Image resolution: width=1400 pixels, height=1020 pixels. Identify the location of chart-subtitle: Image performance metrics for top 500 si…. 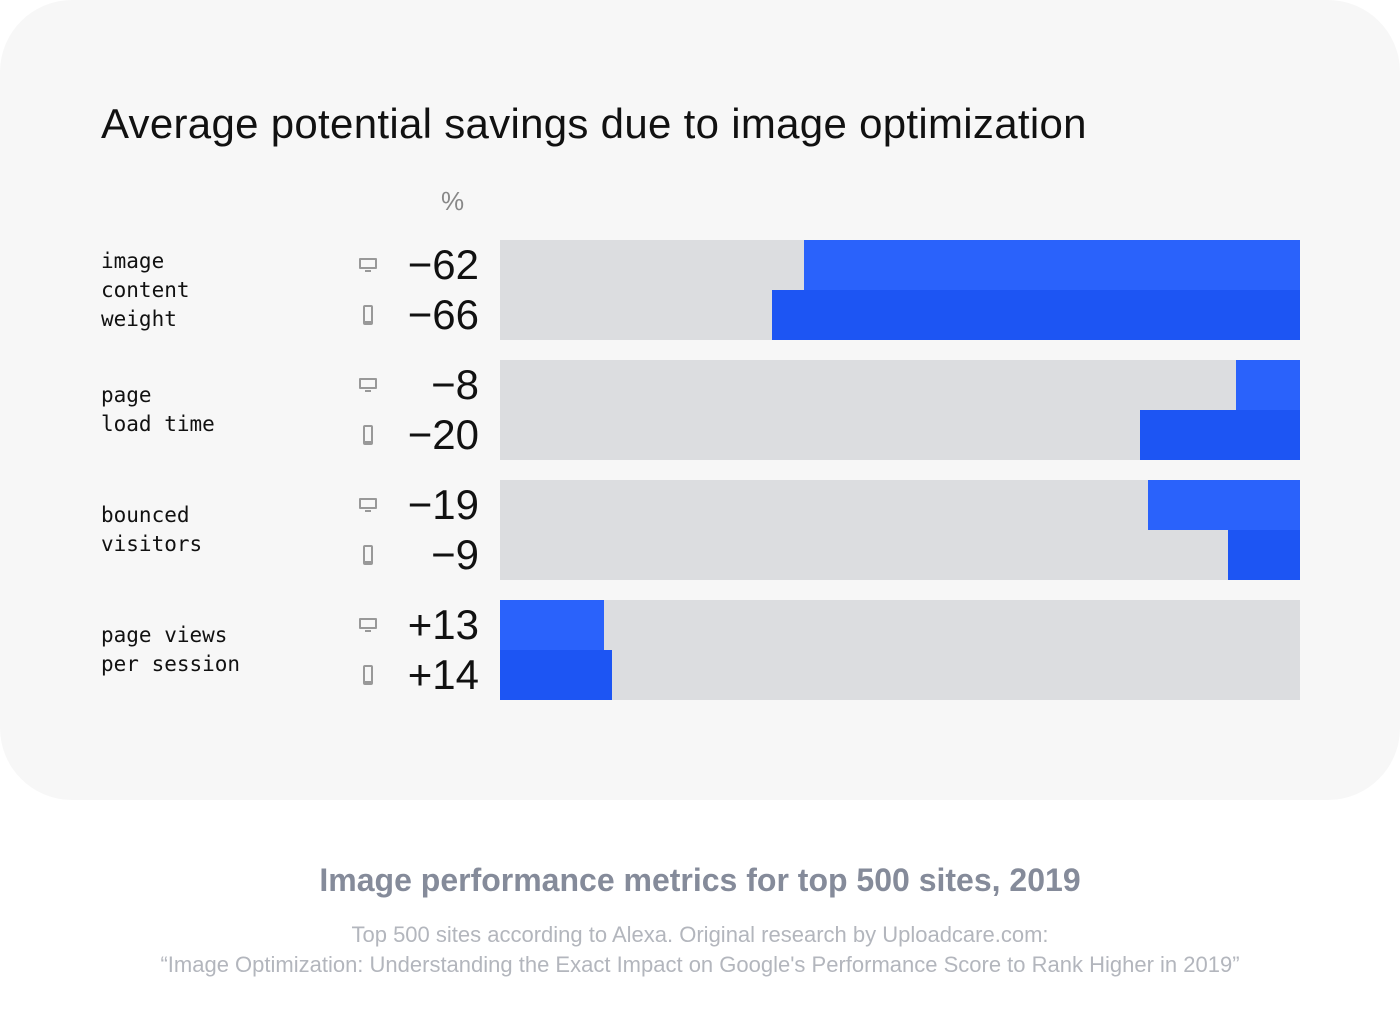
(700, 880).